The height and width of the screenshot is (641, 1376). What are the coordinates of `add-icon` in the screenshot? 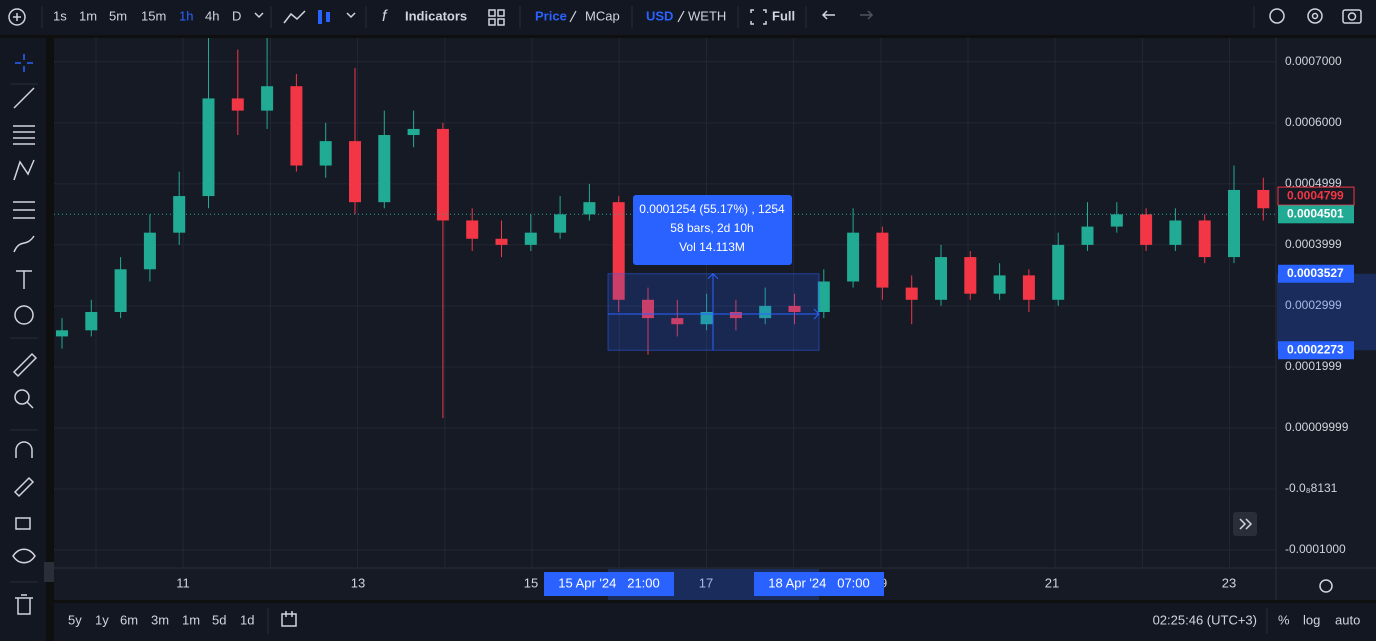 It's located at (17, 17).